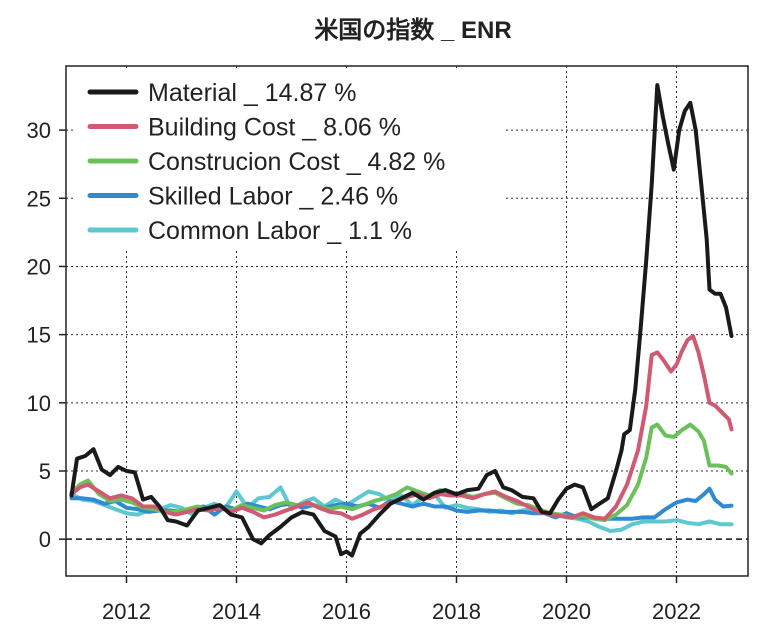  Describe the element at coordinates (346, 611) in the screenshot. I see `x-tick-label: 2016` at that location.